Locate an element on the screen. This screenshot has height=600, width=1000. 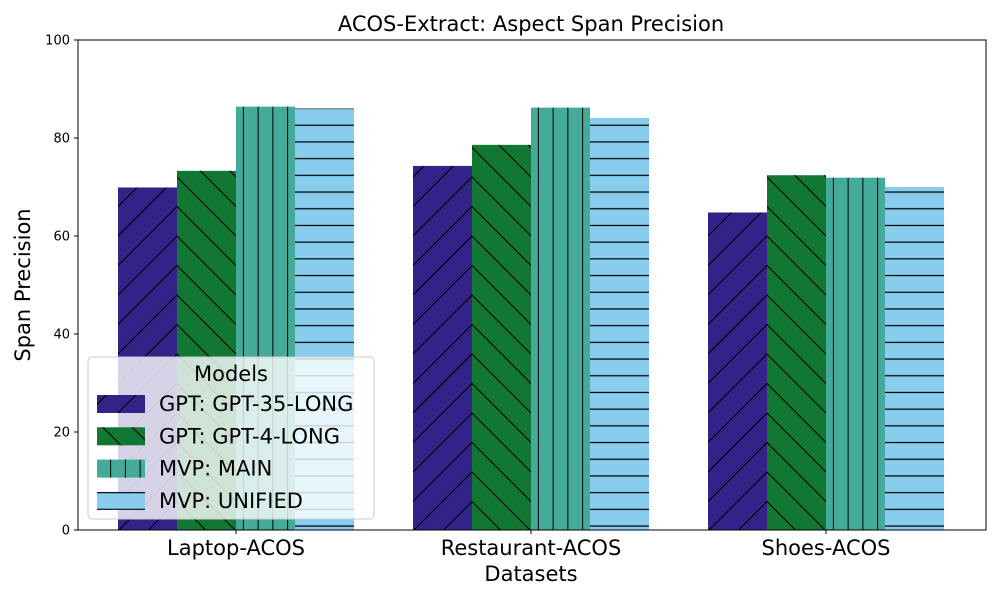
y-tick-label: 40 is located at coordinates (61, 335).